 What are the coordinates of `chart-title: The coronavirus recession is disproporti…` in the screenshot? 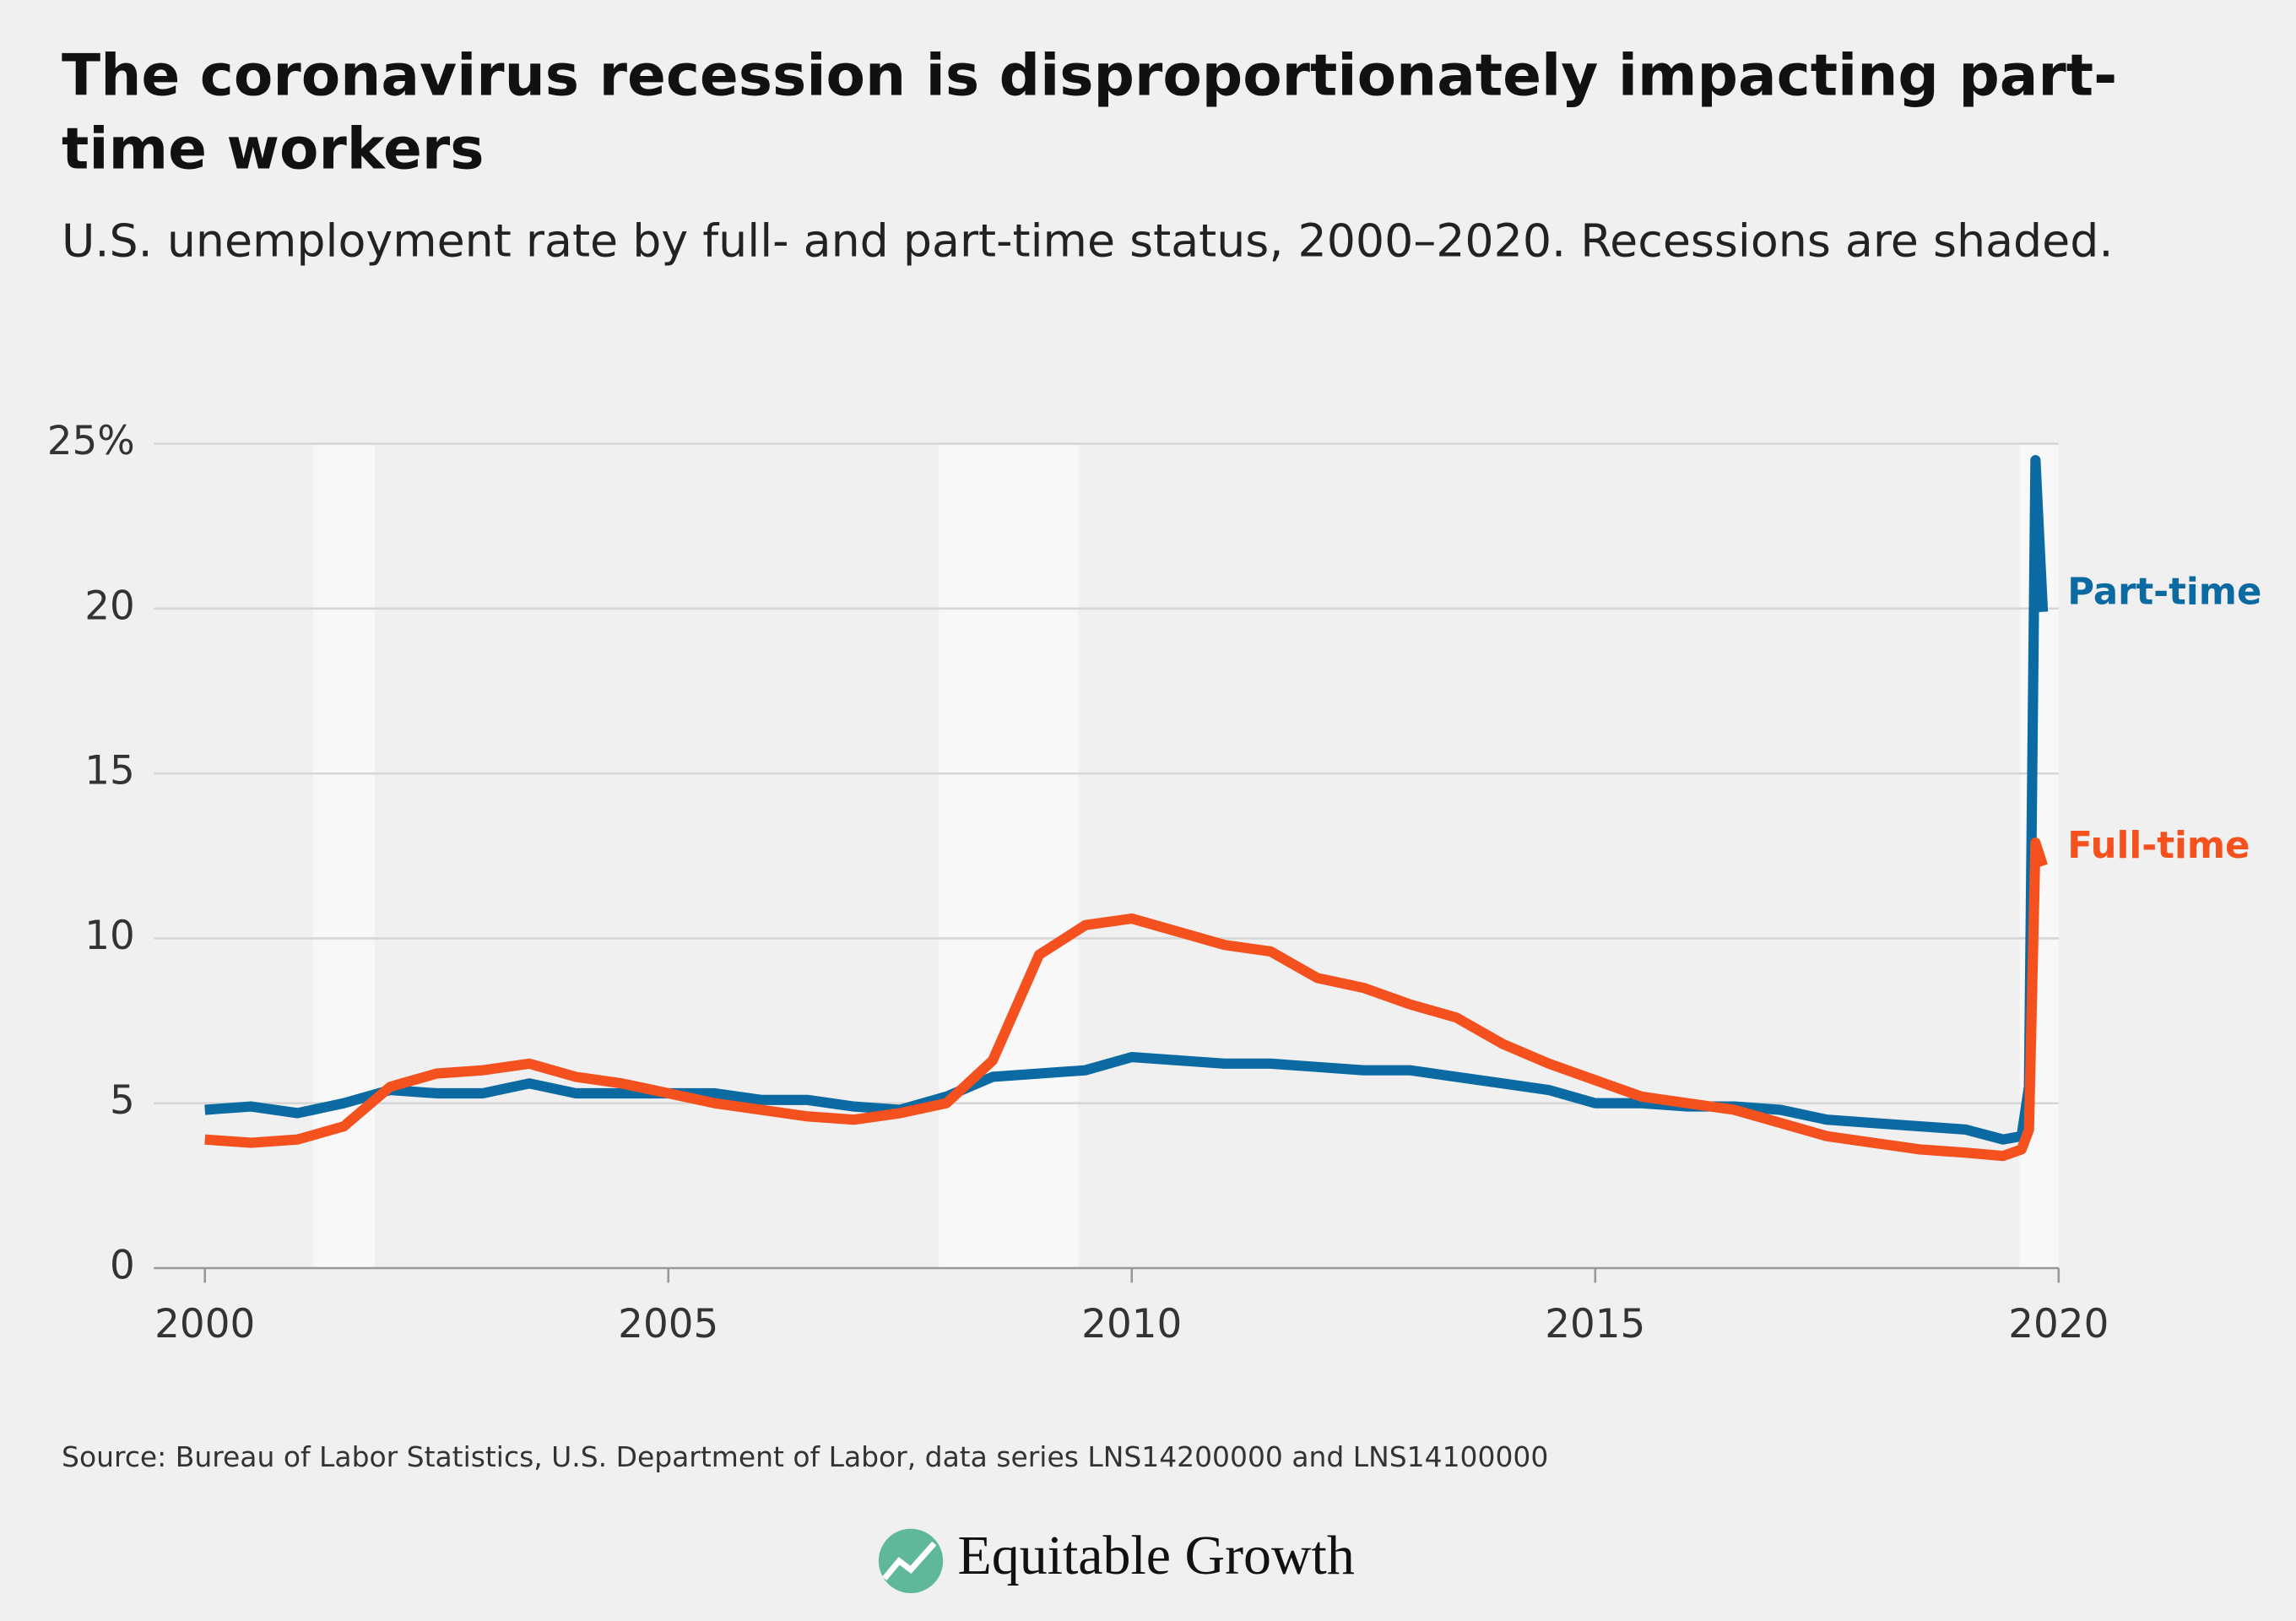 It's located at (1090, 113).